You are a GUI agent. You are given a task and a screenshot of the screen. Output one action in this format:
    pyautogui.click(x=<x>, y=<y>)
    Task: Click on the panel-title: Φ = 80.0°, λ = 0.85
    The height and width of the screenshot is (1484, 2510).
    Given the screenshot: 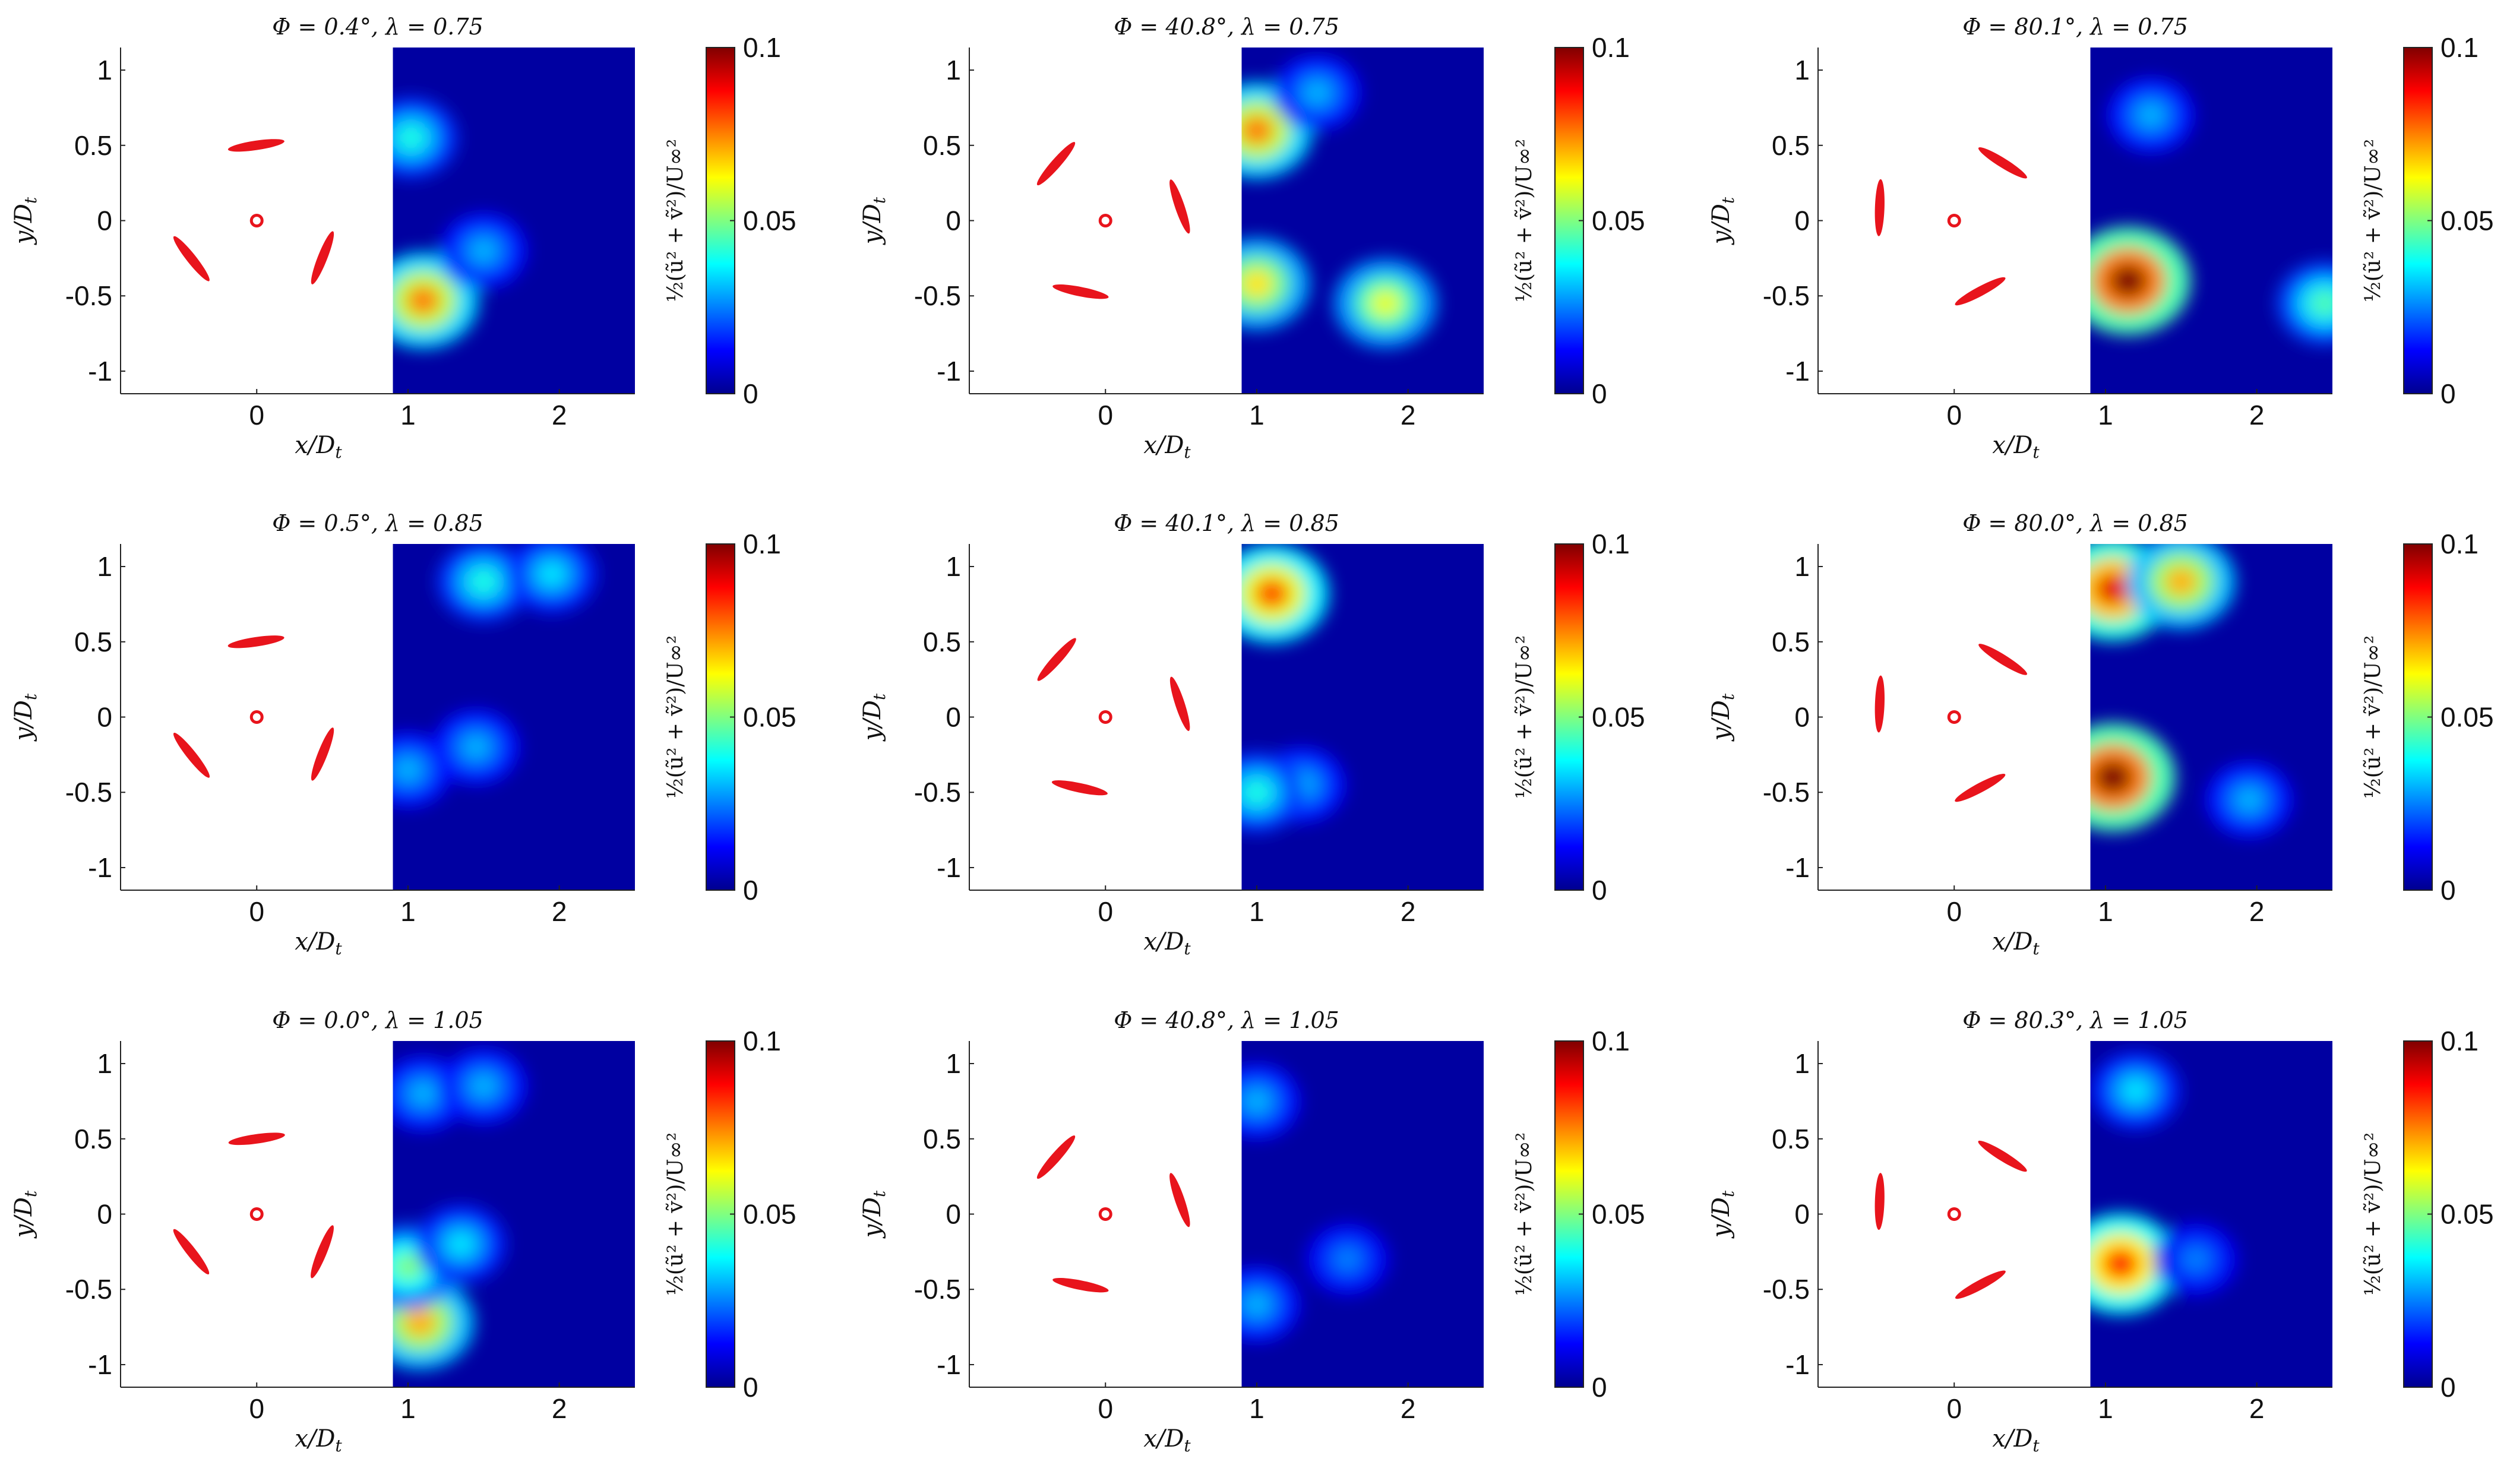 What is the action you would take?
    pyautogui.click(x=2075, y=523)
    